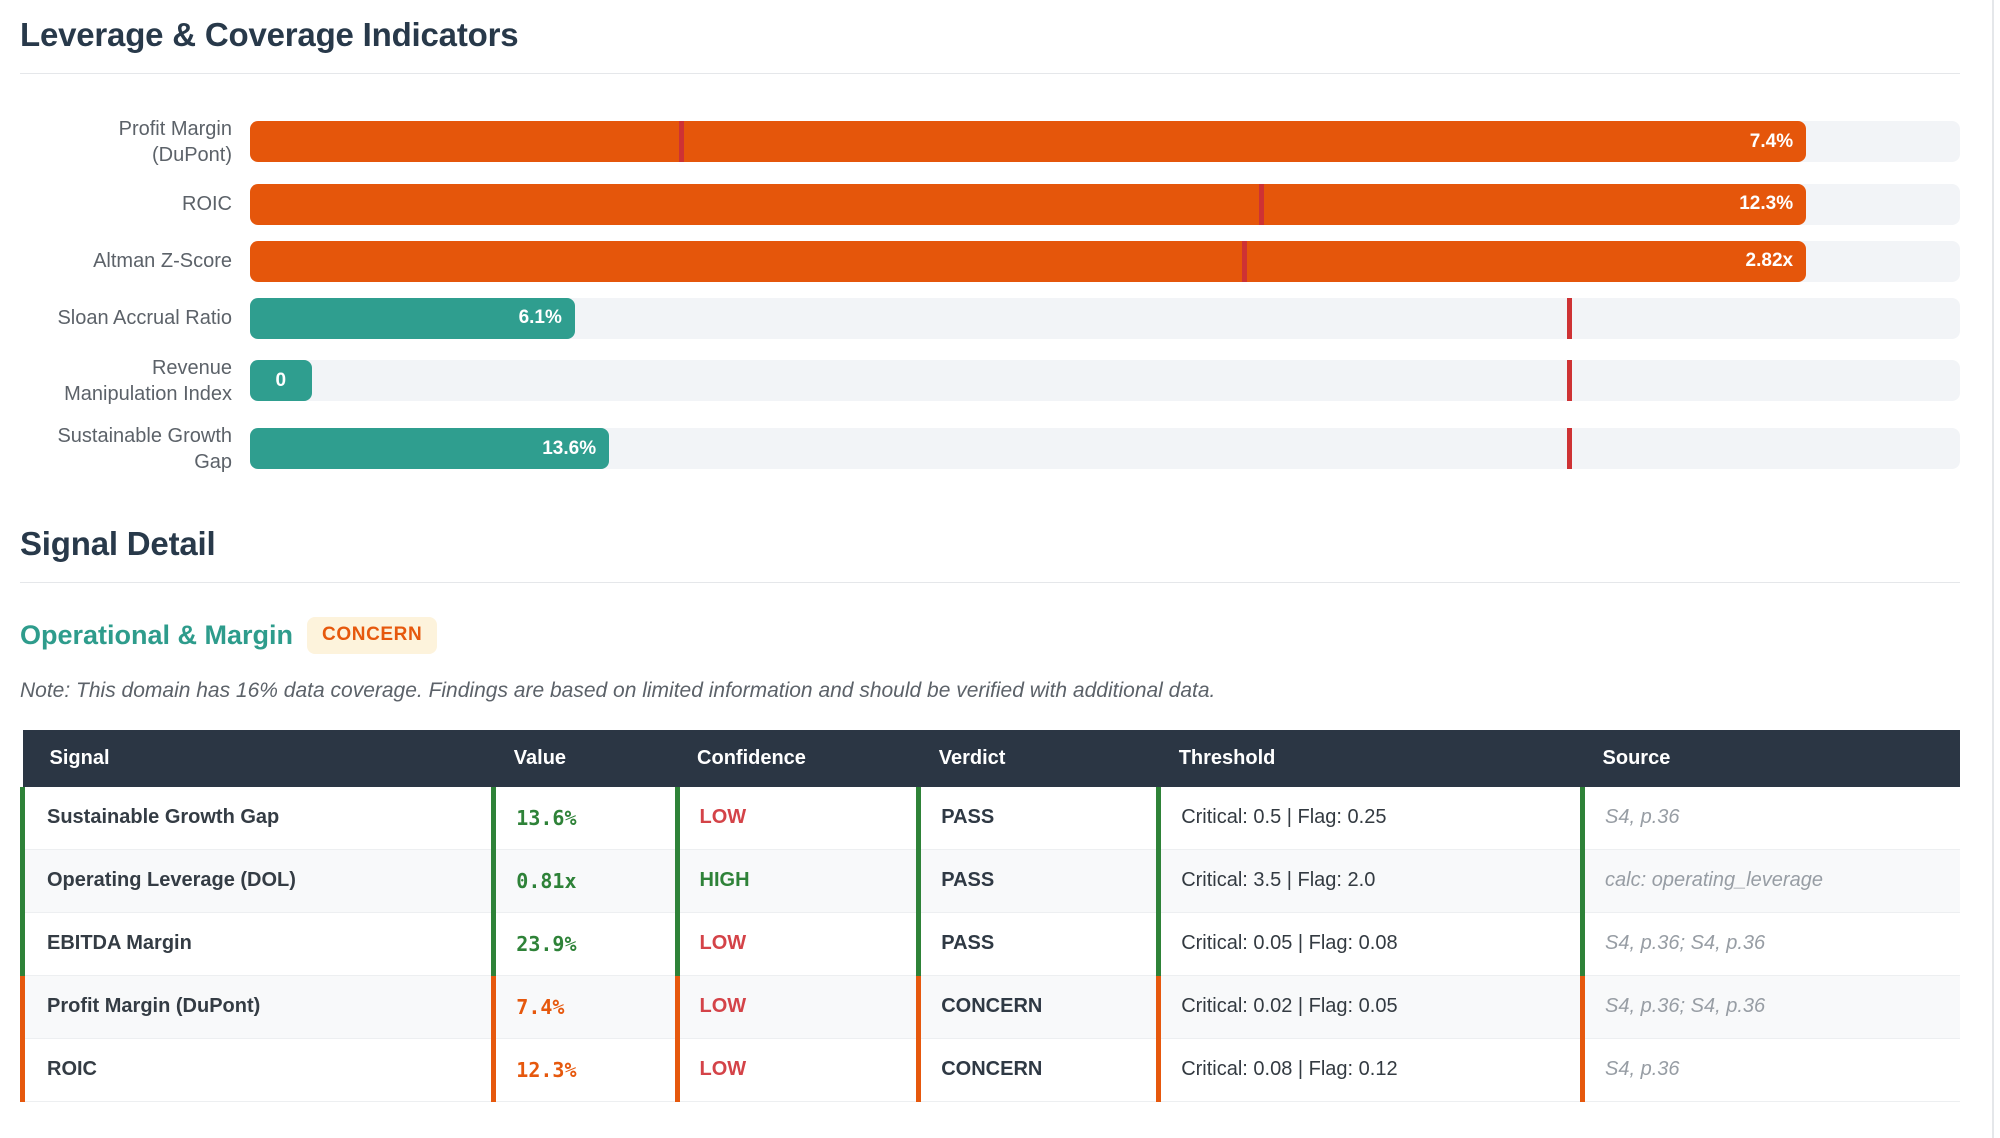 The width and height of the screenshot is (2000, 1138). What do you see at coordinates (1771, 141) in the screenshot?
I see `bar-value-label: 7.4%` at bounding box center [1771, 141].